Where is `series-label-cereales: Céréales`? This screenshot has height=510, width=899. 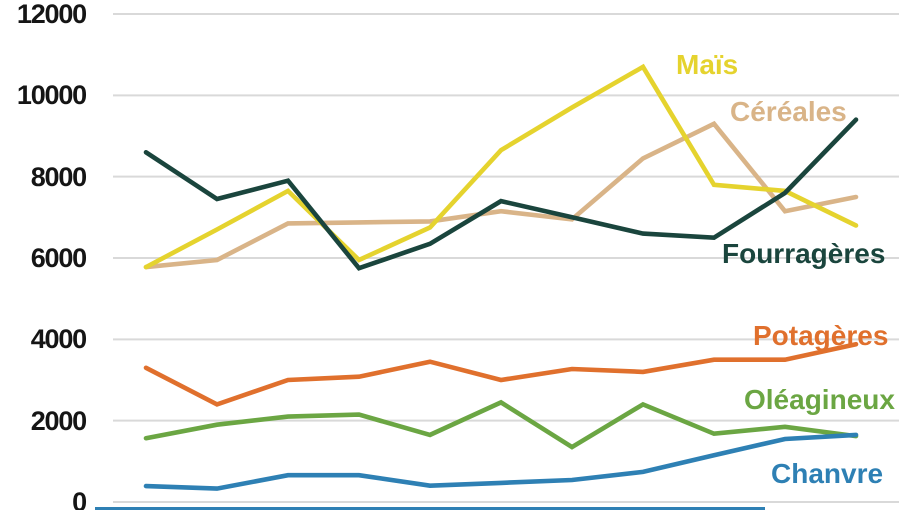
series-label-cereales: Céréales is located at coordinates (788, 111).